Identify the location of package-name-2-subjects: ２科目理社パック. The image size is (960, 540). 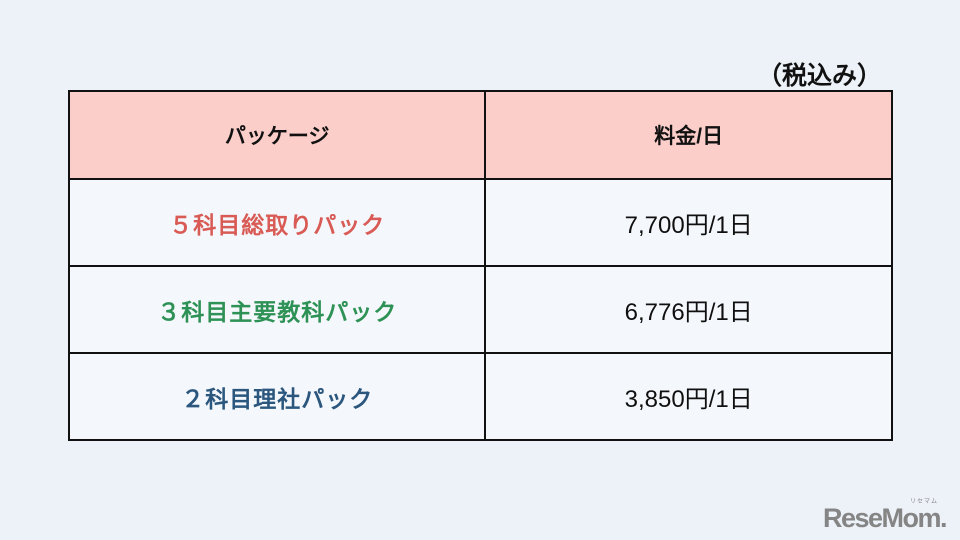
(277, 398).